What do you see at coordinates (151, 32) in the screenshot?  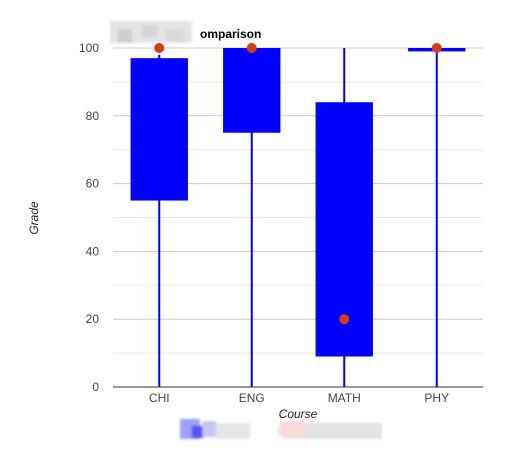 I see `title-redaction` at bounding box center [151, 32].